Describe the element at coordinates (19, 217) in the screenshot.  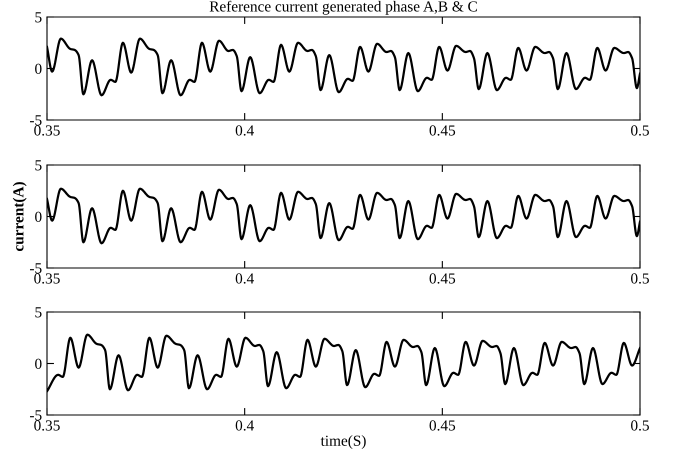
I see `y-axis-title: current(A)` at that location.